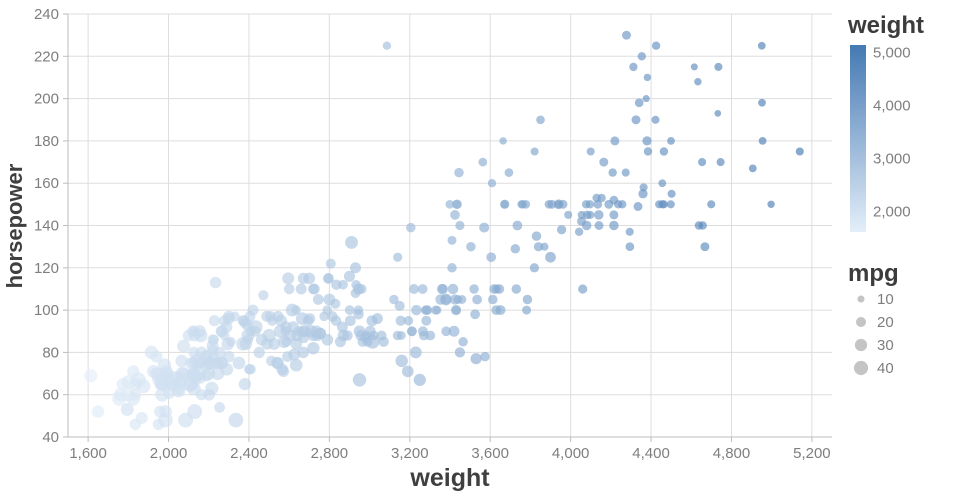 Image resolution: width=960 pixels, height=500 pixels. Describe the element at coordinates (46, 14) in the screenshot. I see `y-tick-label: 240` at that location.